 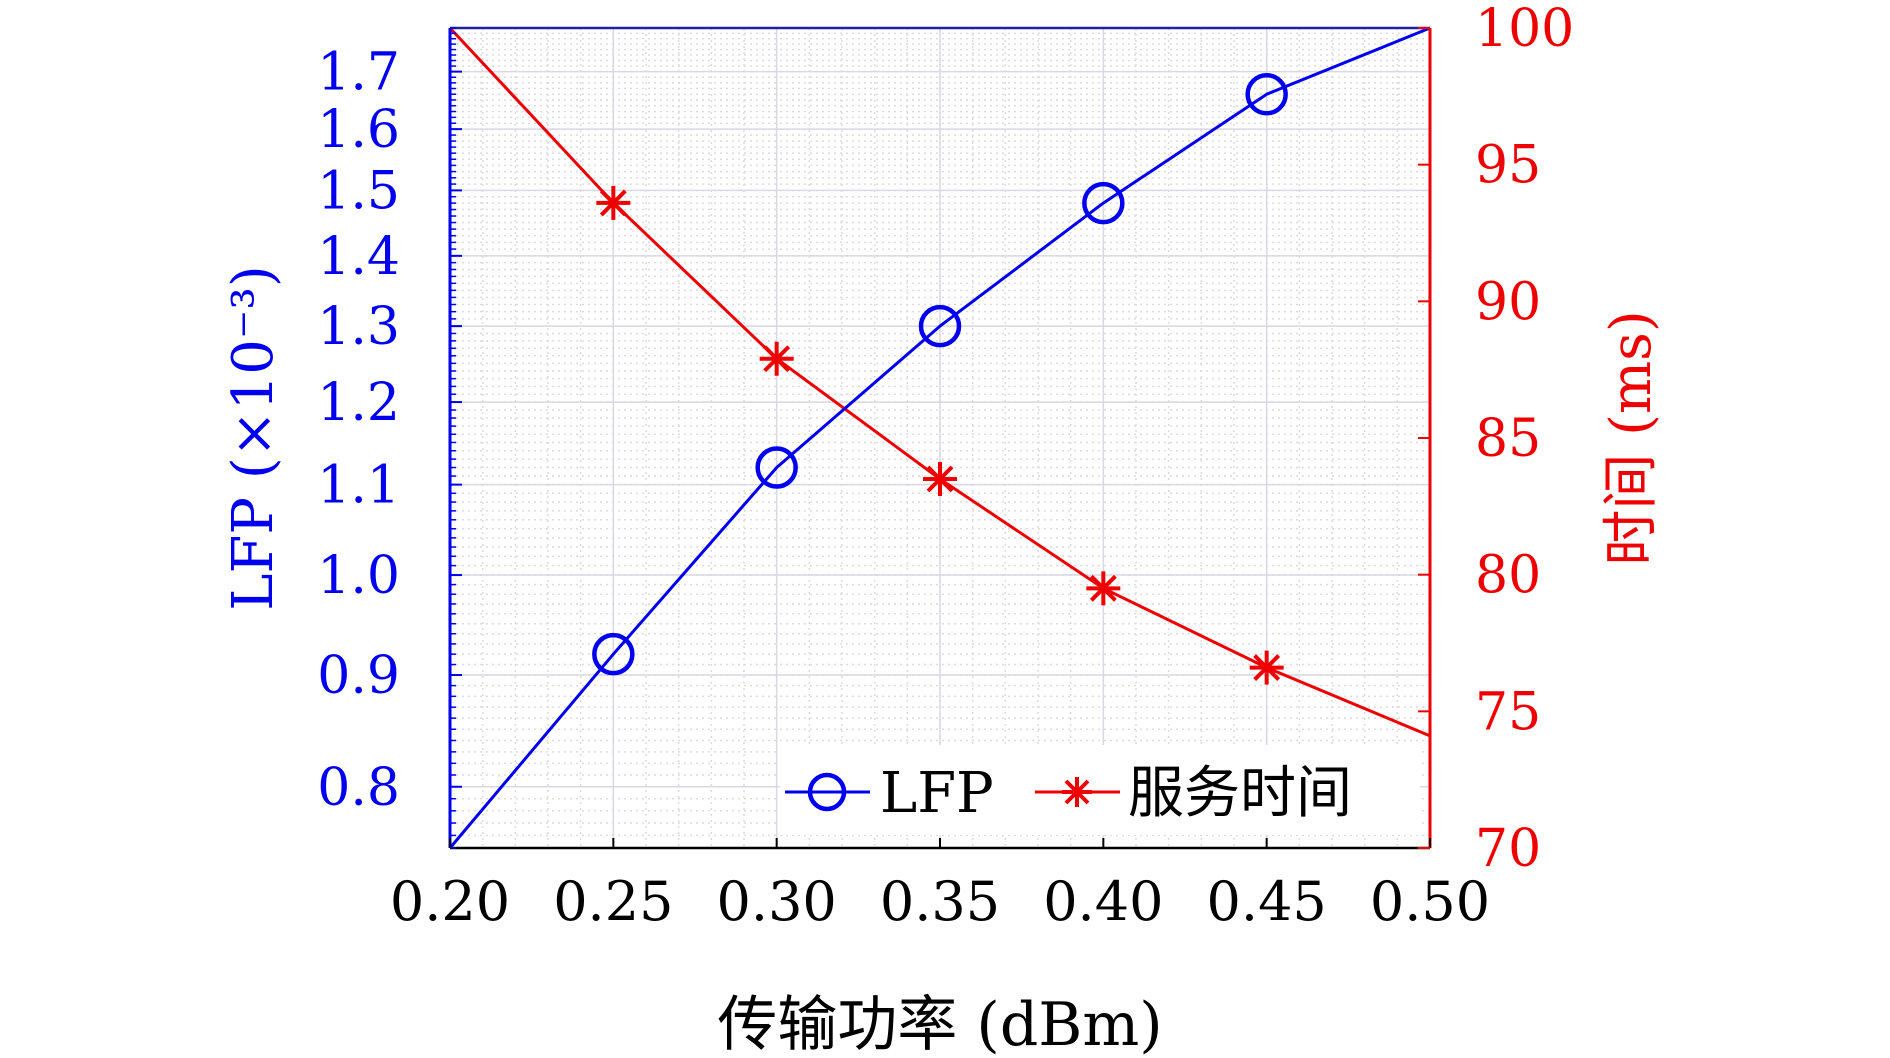 What do you see at coordinates (940, 901) in the screenshot?
I see `x-tick-label: 0.35` at bounding box center [940, 901].